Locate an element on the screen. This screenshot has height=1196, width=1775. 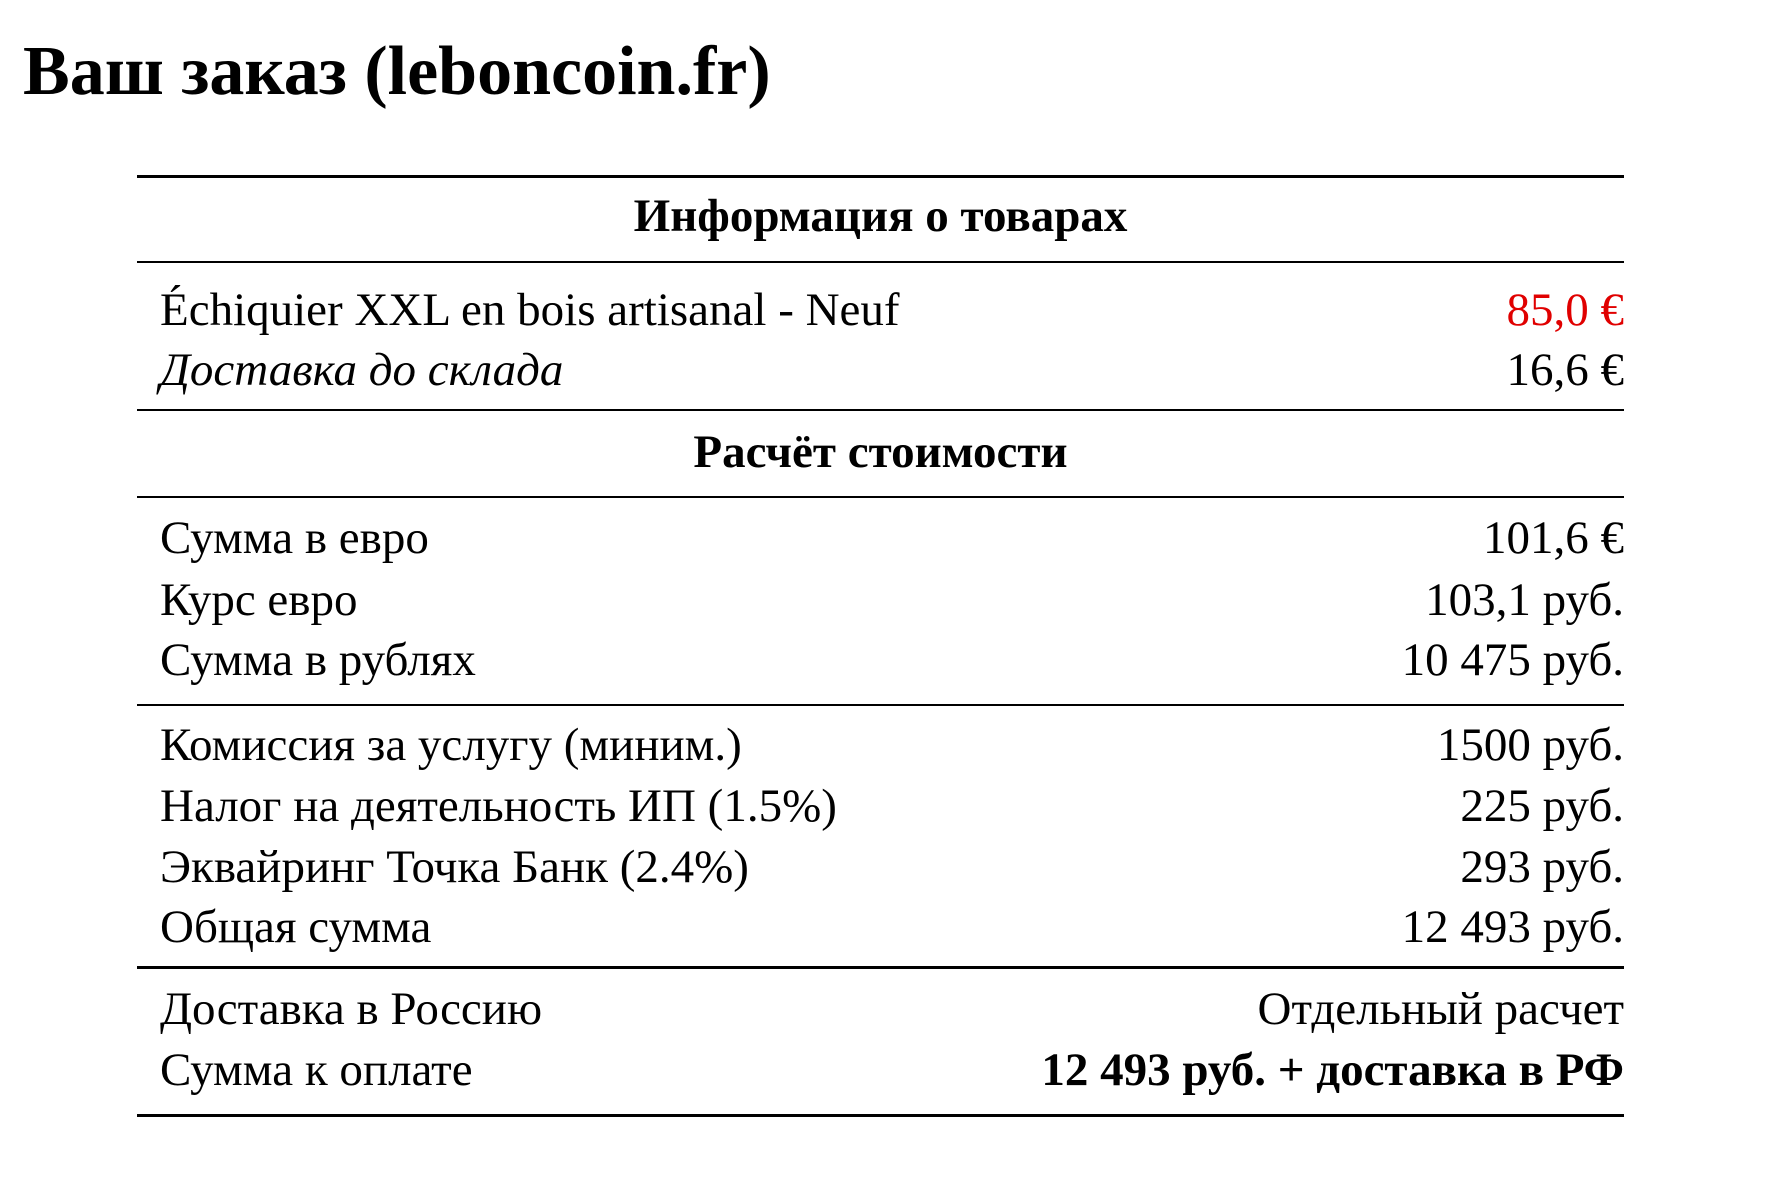
section-heading: Информация о товарах is located at coordinates (880, 216).